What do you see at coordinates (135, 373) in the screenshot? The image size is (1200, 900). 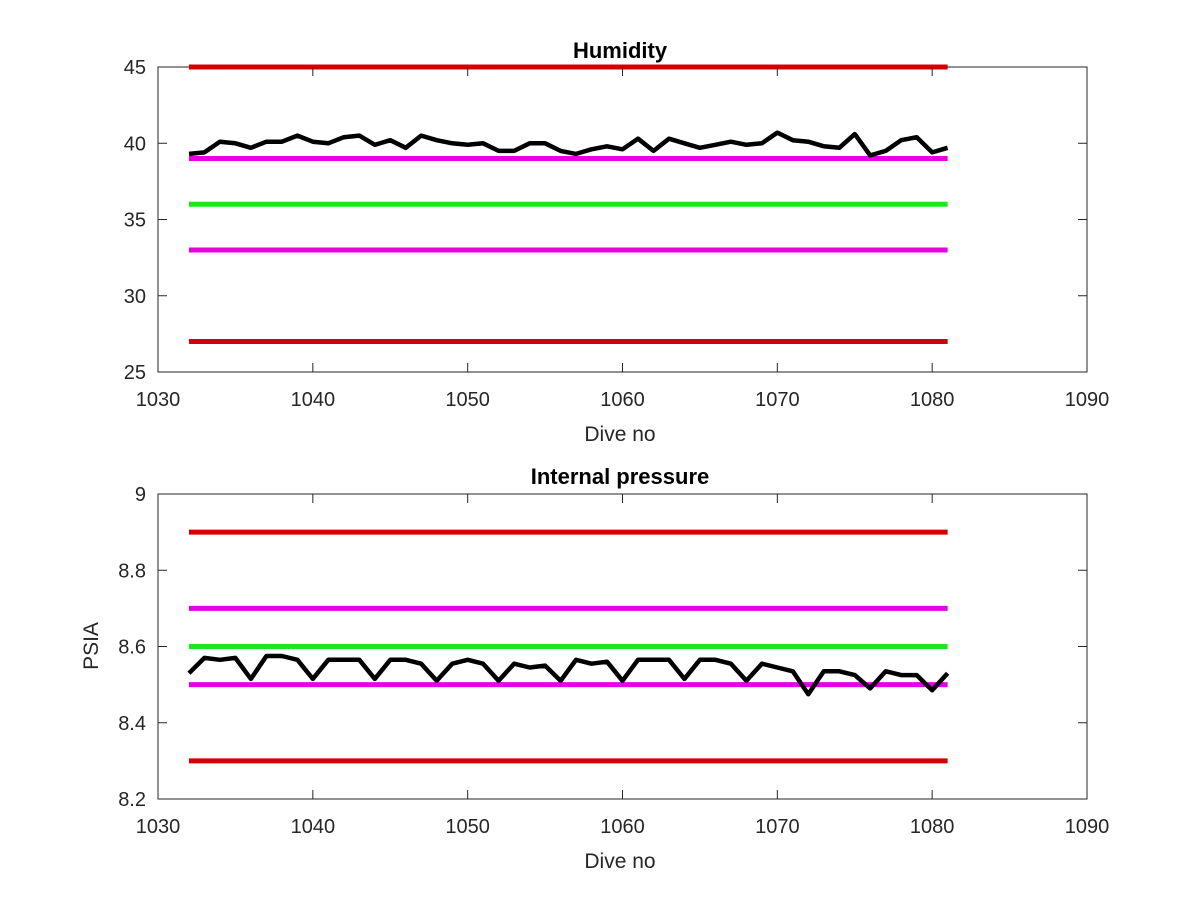 I see `humidity-y-tick-label: 25` at bounding box center [135, 373].